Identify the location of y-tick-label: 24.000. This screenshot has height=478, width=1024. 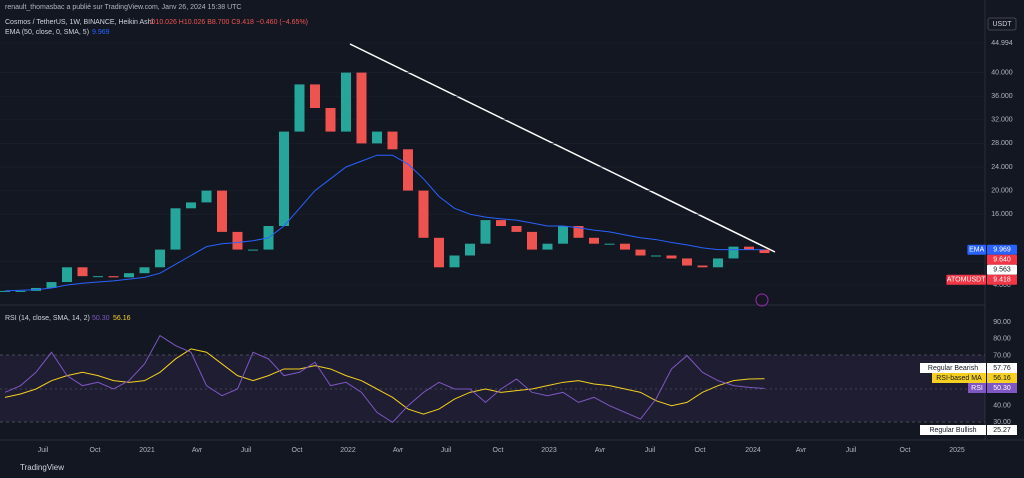
(1002, 167).